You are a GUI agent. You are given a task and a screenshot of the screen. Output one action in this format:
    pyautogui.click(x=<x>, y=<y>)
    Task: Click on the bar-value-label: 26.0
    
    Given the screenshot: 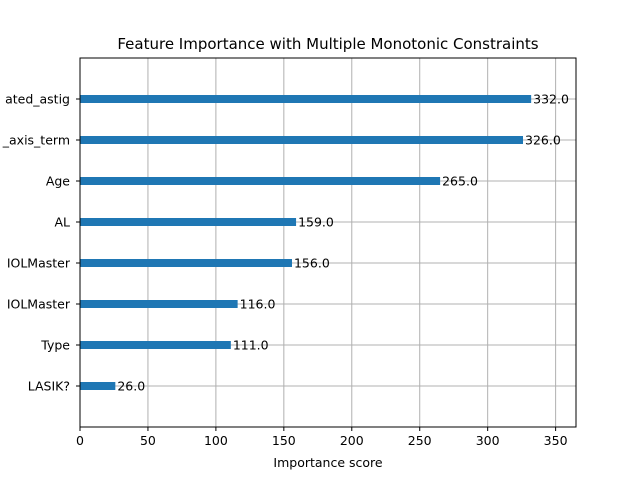 What is the action you would take?
    pyautogui.click(x=131, y=386)
    